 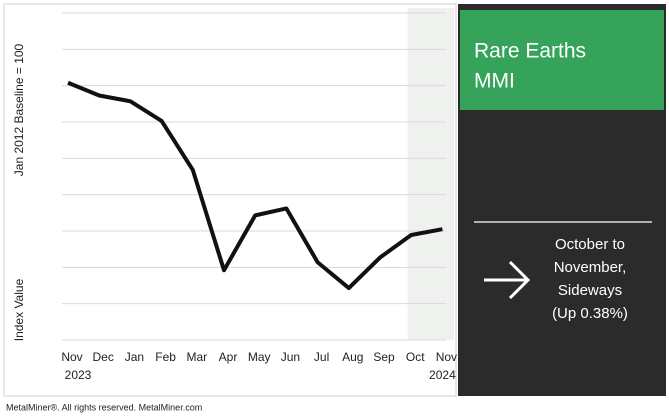 I want to click on y-label-bottom: Index Value, so click(x=19, y=309).